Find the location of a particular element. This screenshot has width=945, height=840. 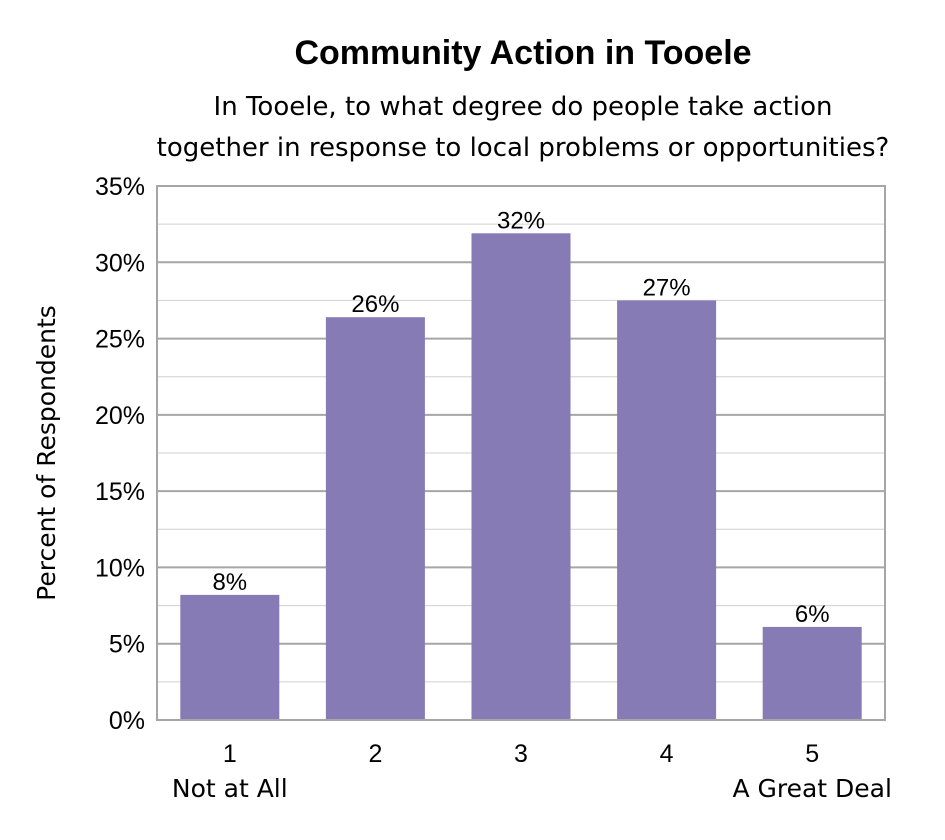

data-label-4: 27% is located at coordinates (667, 287).